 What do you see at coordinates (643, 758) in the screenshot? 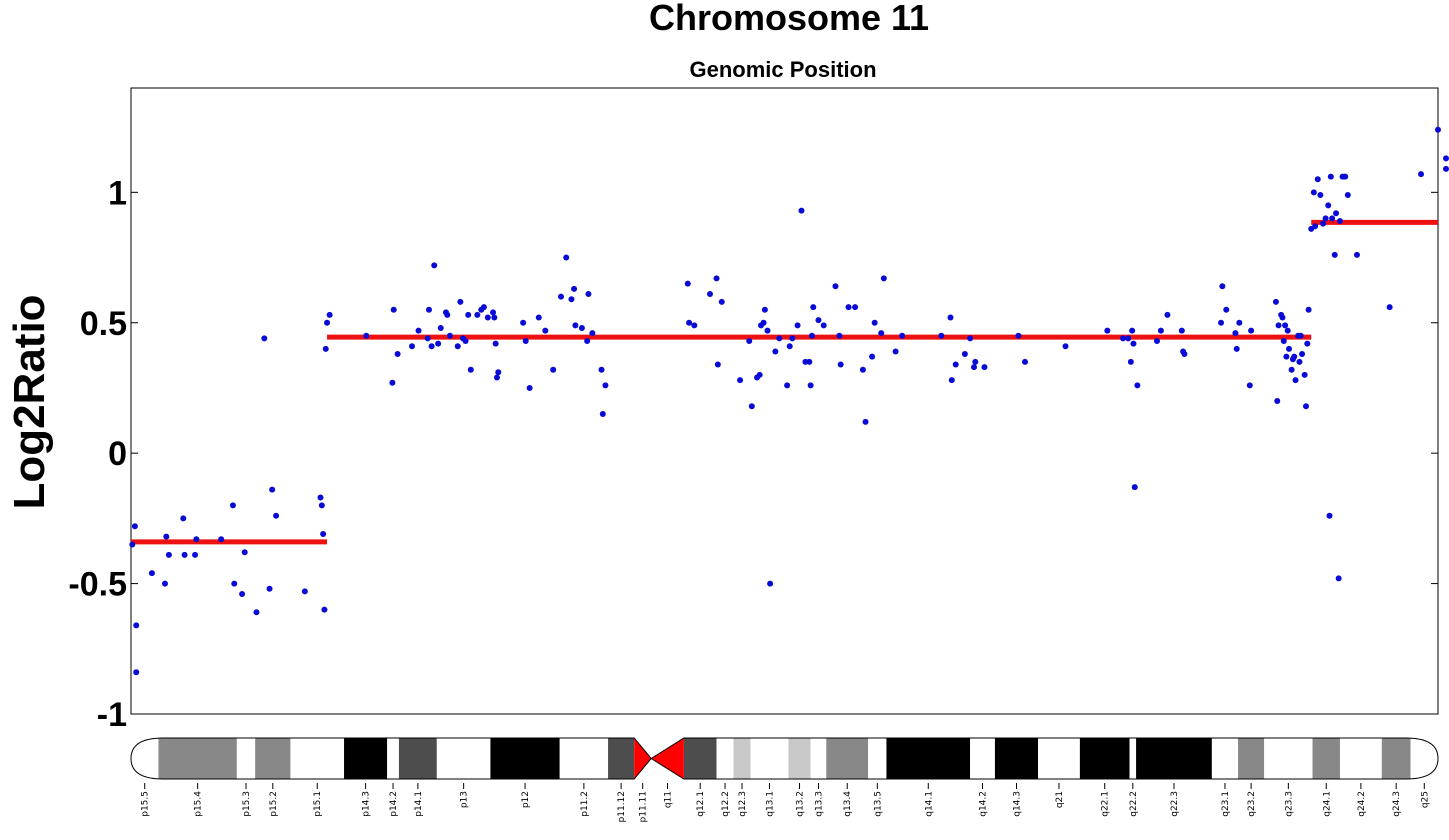
I see `centromere-p-arm` at bounding box center [643, 758].